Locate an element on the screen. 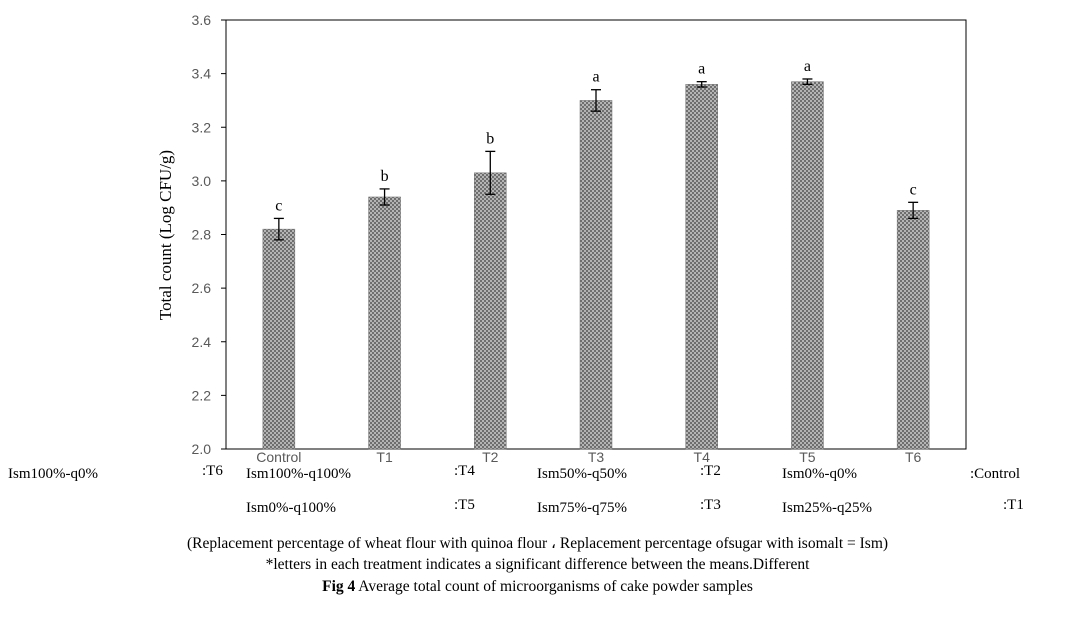 Image resolution: width=1075 pixels, height=632 pixels. y-tick-label: 2.2 is located at coordinates (202, 395).